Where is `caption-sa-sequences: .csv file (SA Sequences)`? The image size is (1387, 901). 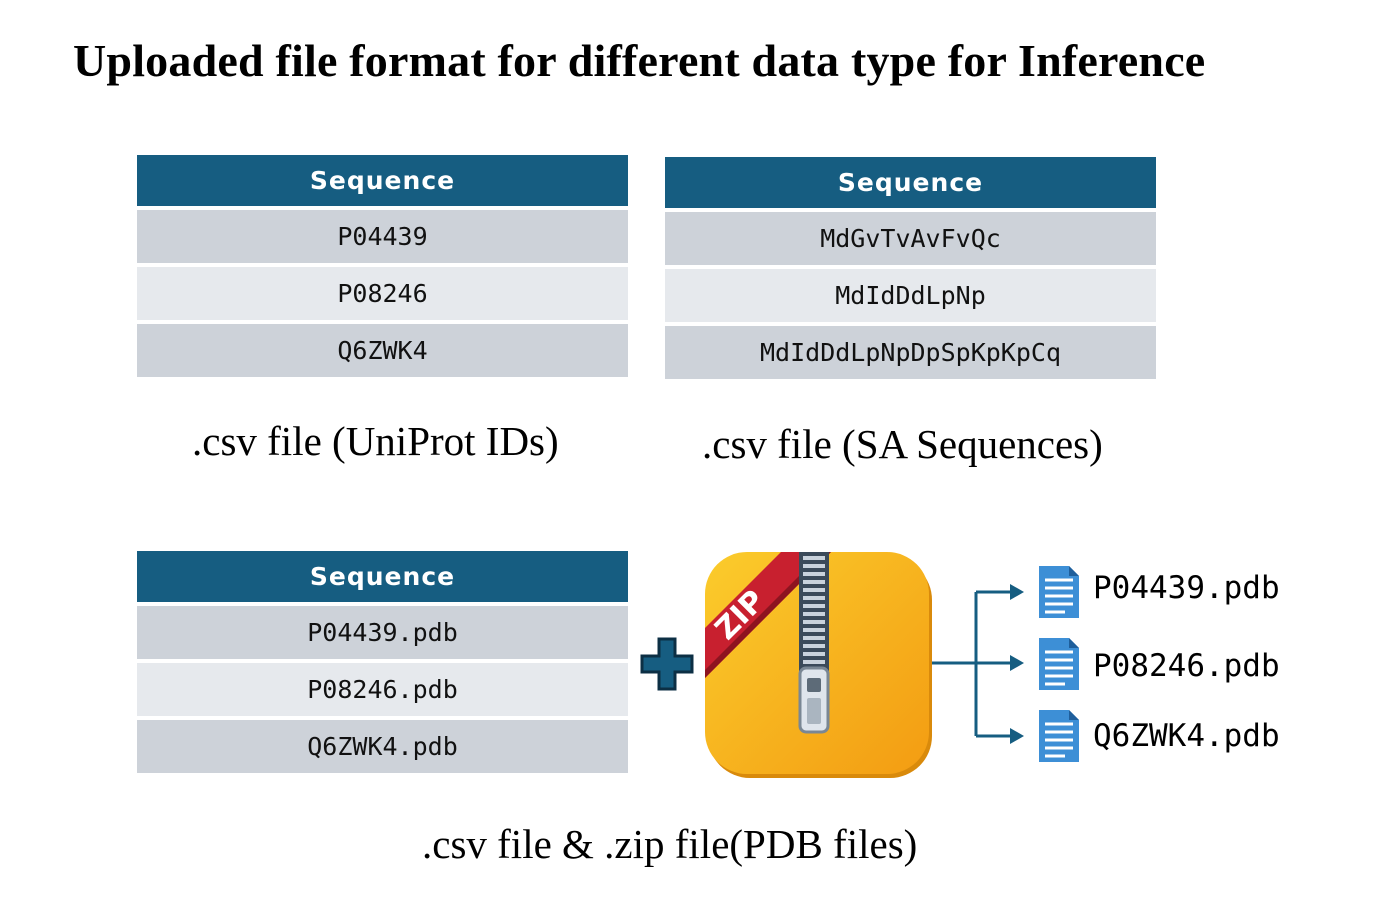 caption-sa-sequences: .csv file (SA Sequences) is located at coordinates (902, 444).